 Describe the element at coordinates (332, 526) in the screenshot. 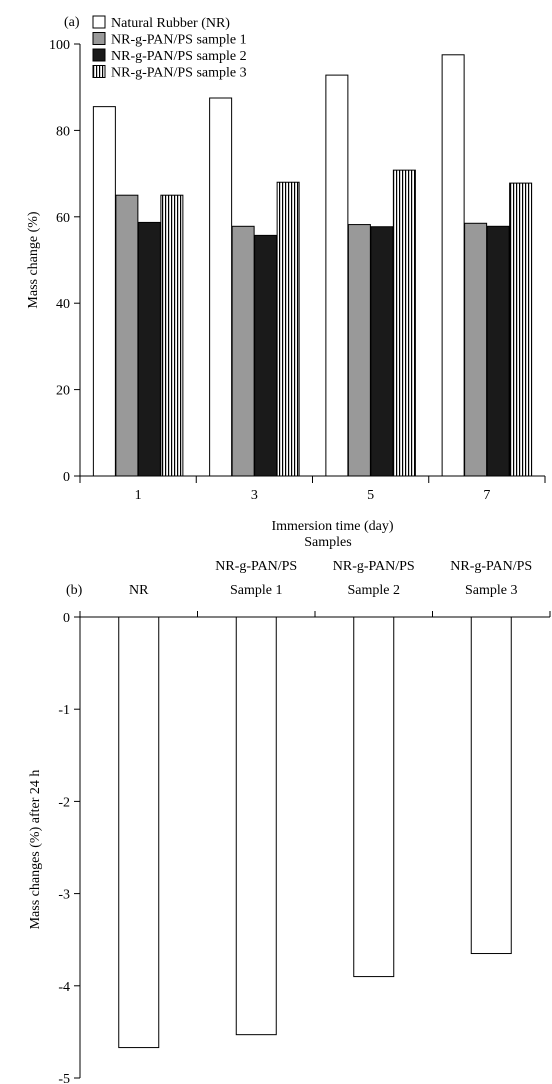

I see `a-x-axis-label: Immersion time (day)` at that location.